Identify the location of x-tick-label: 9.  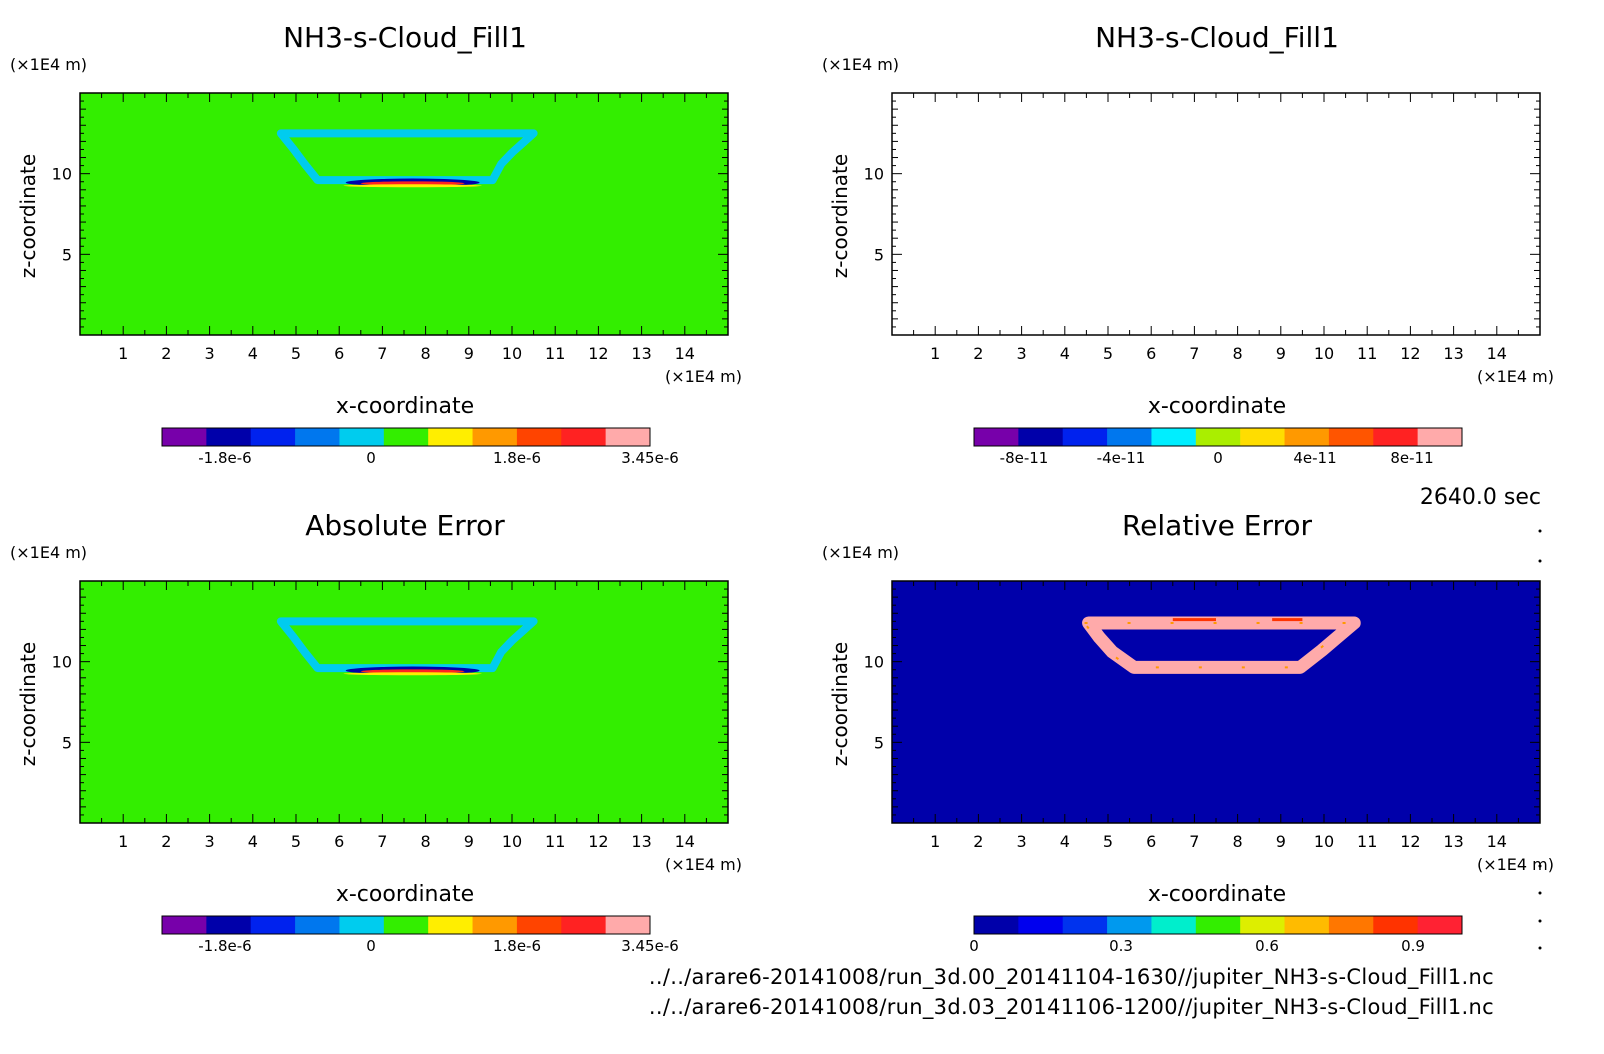
(1281, 841).